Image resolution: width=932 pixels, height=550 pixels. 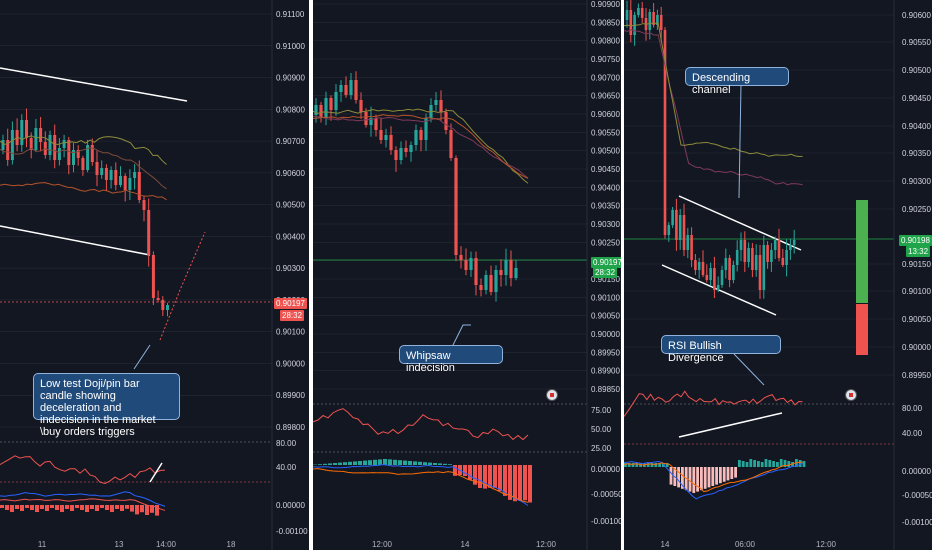 I want to click on time-tick-label: 18, so click(x=231, y=544).